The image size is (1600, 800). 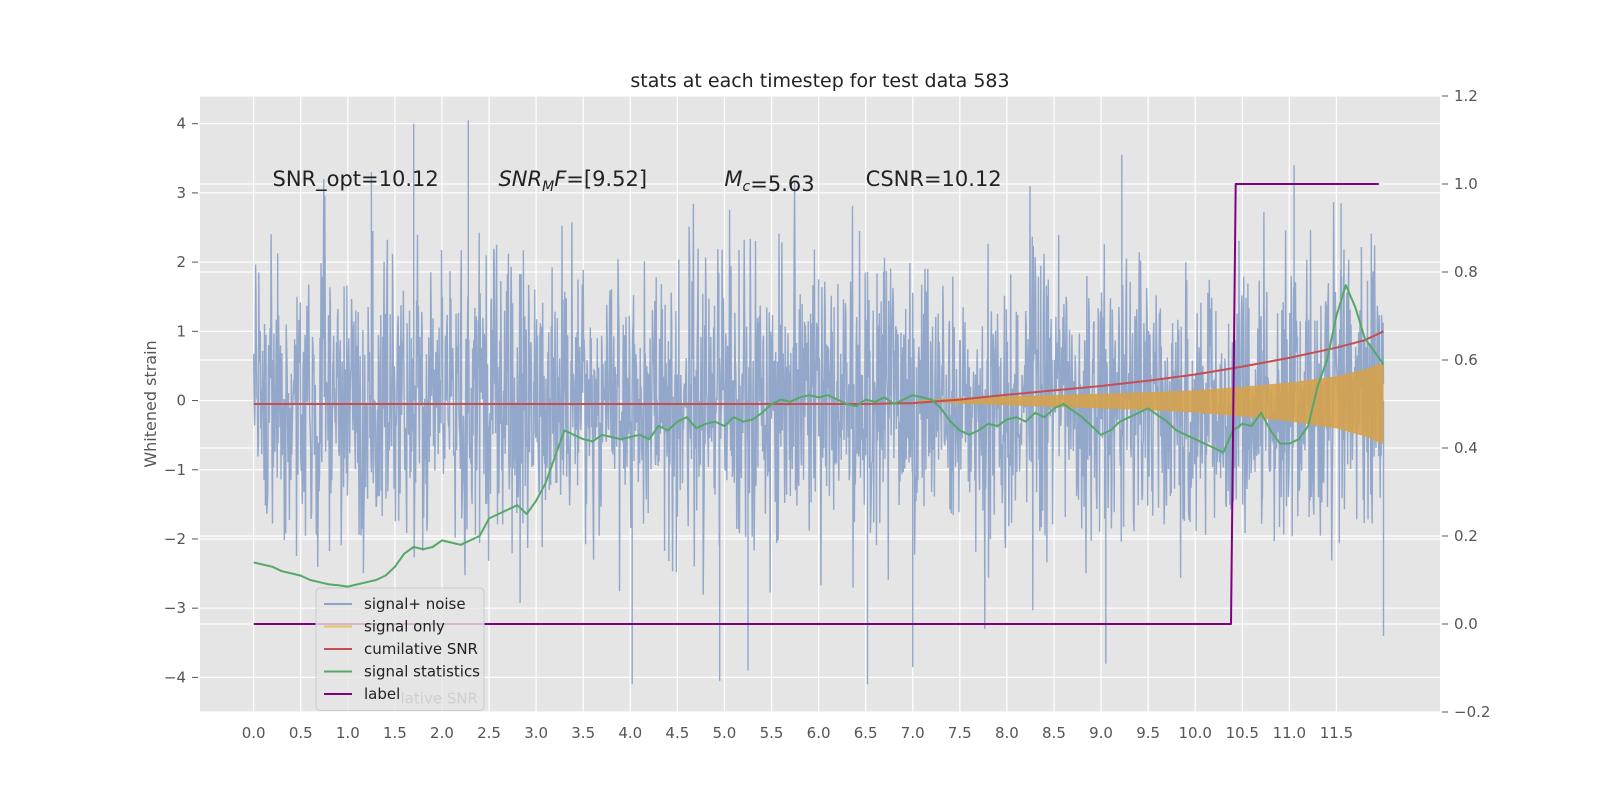 I want to click on annotation: SNRMF=[9.52], so click(x=572, y=181).